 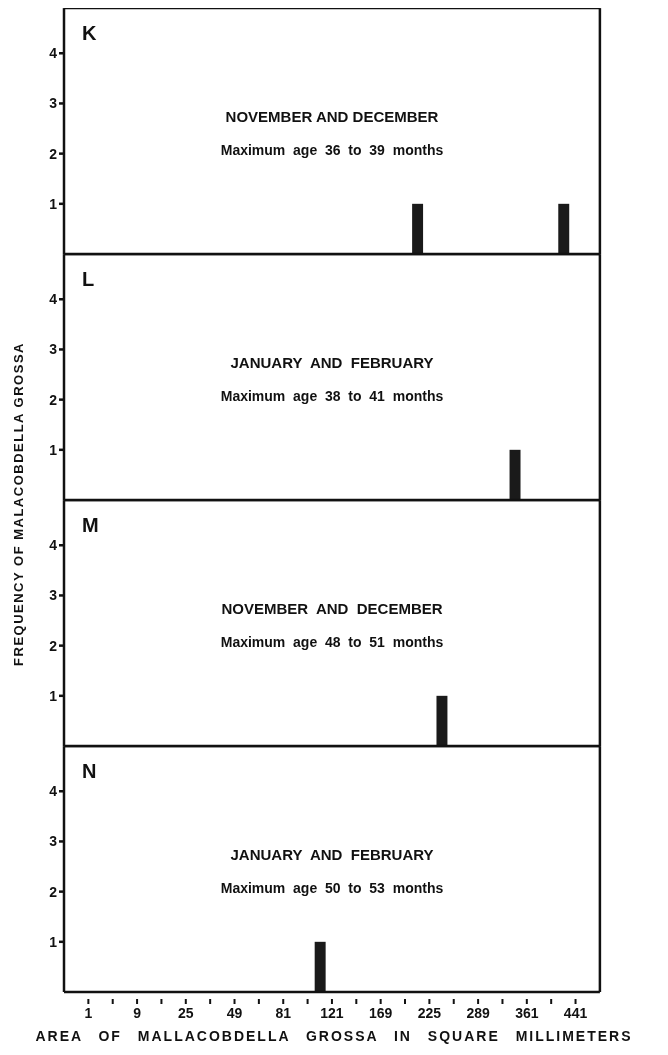 What do you see at coordinates (478, 1013) in the screenshot?
I see `x-tick-label: 289` at bounding box center [478, 1013].